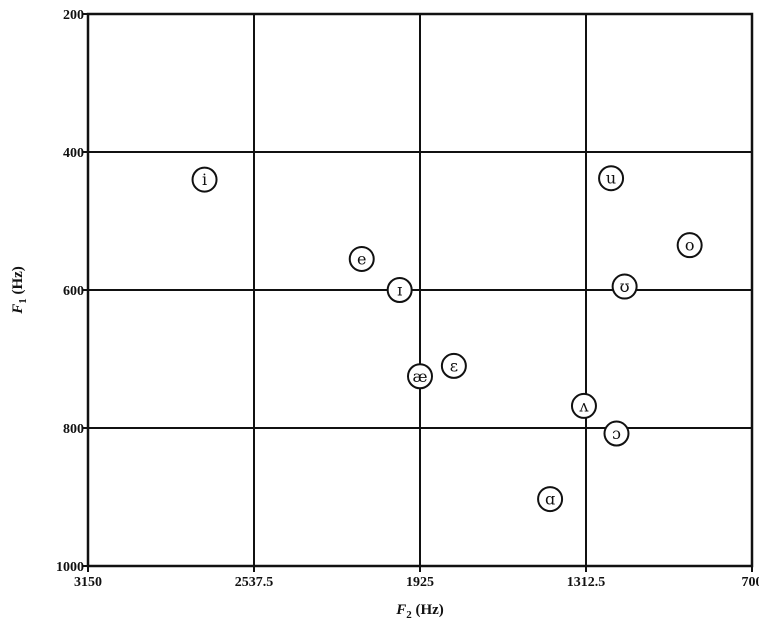  Describe the element at coordinates (420, 582) in the screenshot. I see `x-tick-label: 1925` at that location.